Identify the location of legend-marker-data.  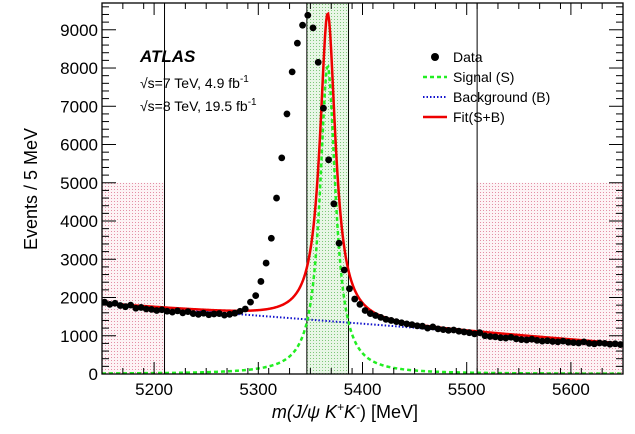
(435, 57).